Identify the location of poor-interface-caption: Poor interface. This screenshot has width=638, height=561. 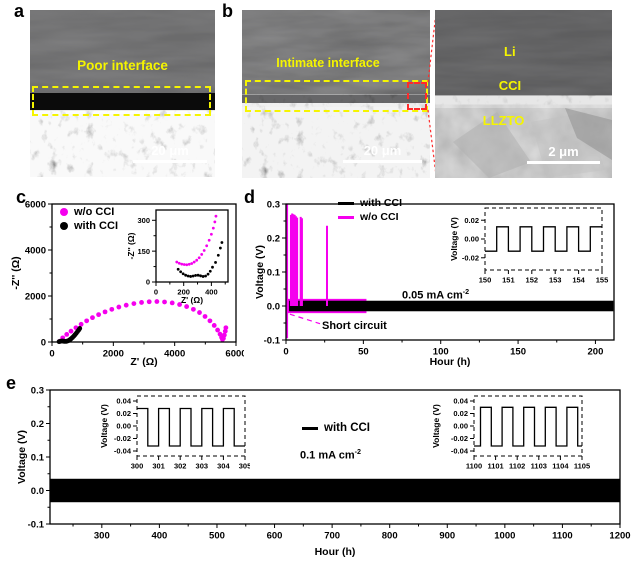
(122, 65).